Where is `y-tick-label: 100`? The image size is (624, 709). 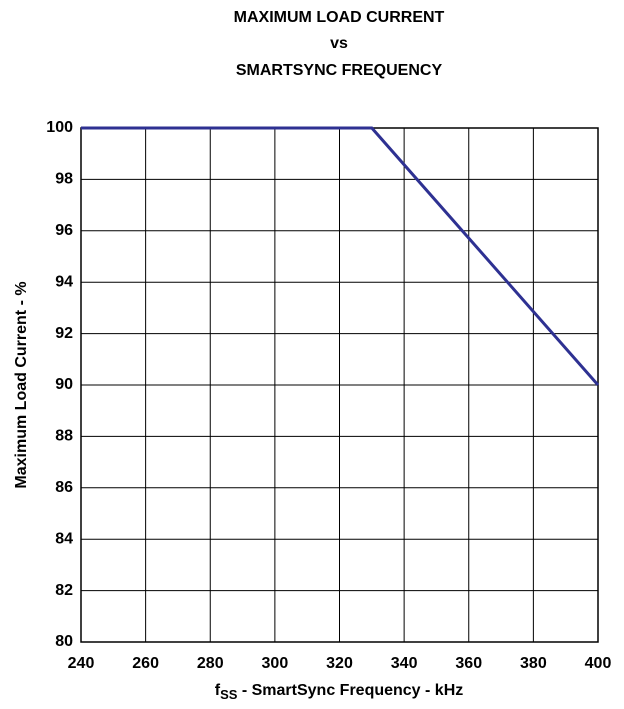 y-tick-label: 100 is located at coordinates (59, 127).